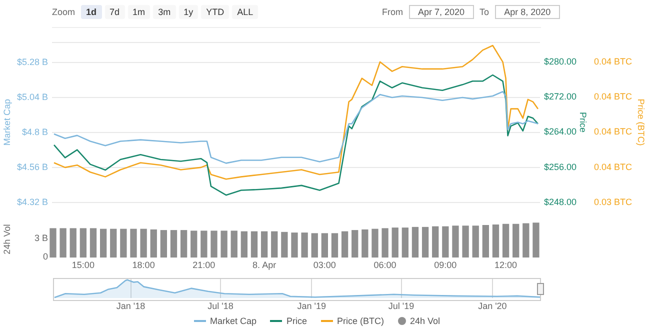 Image resolution: width=648 pixels, height=332 pixels. I want to click on x-tick-label: 03:00, so click(324, 265).